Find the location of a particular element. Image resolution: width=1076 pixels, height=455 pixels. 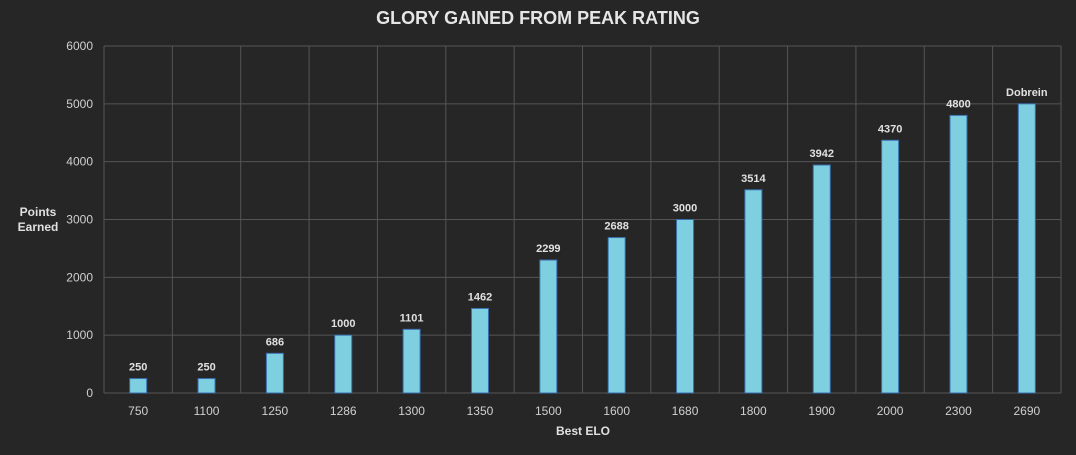

y-axis-ticks: 0 1000 2000 3000 4000 5000 6000 is located at coordinates (79, 219).